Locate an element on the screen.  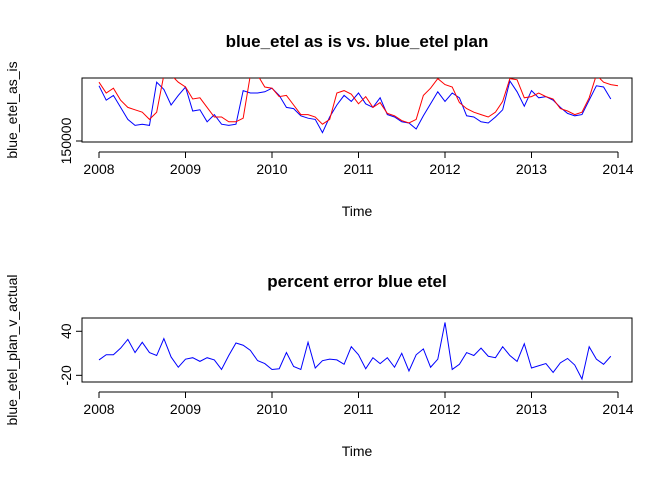
y-tick-label-bottom-1: -20 is located at coordinates (66, 375).